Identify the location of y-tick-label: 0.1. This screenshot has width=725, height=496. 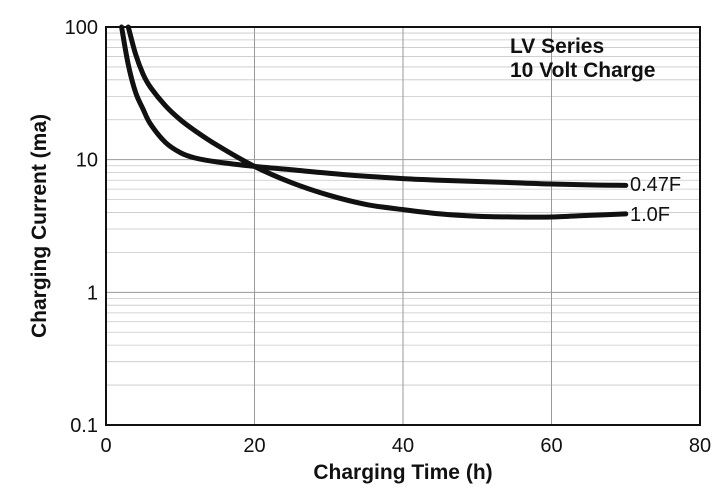
(84, 426).